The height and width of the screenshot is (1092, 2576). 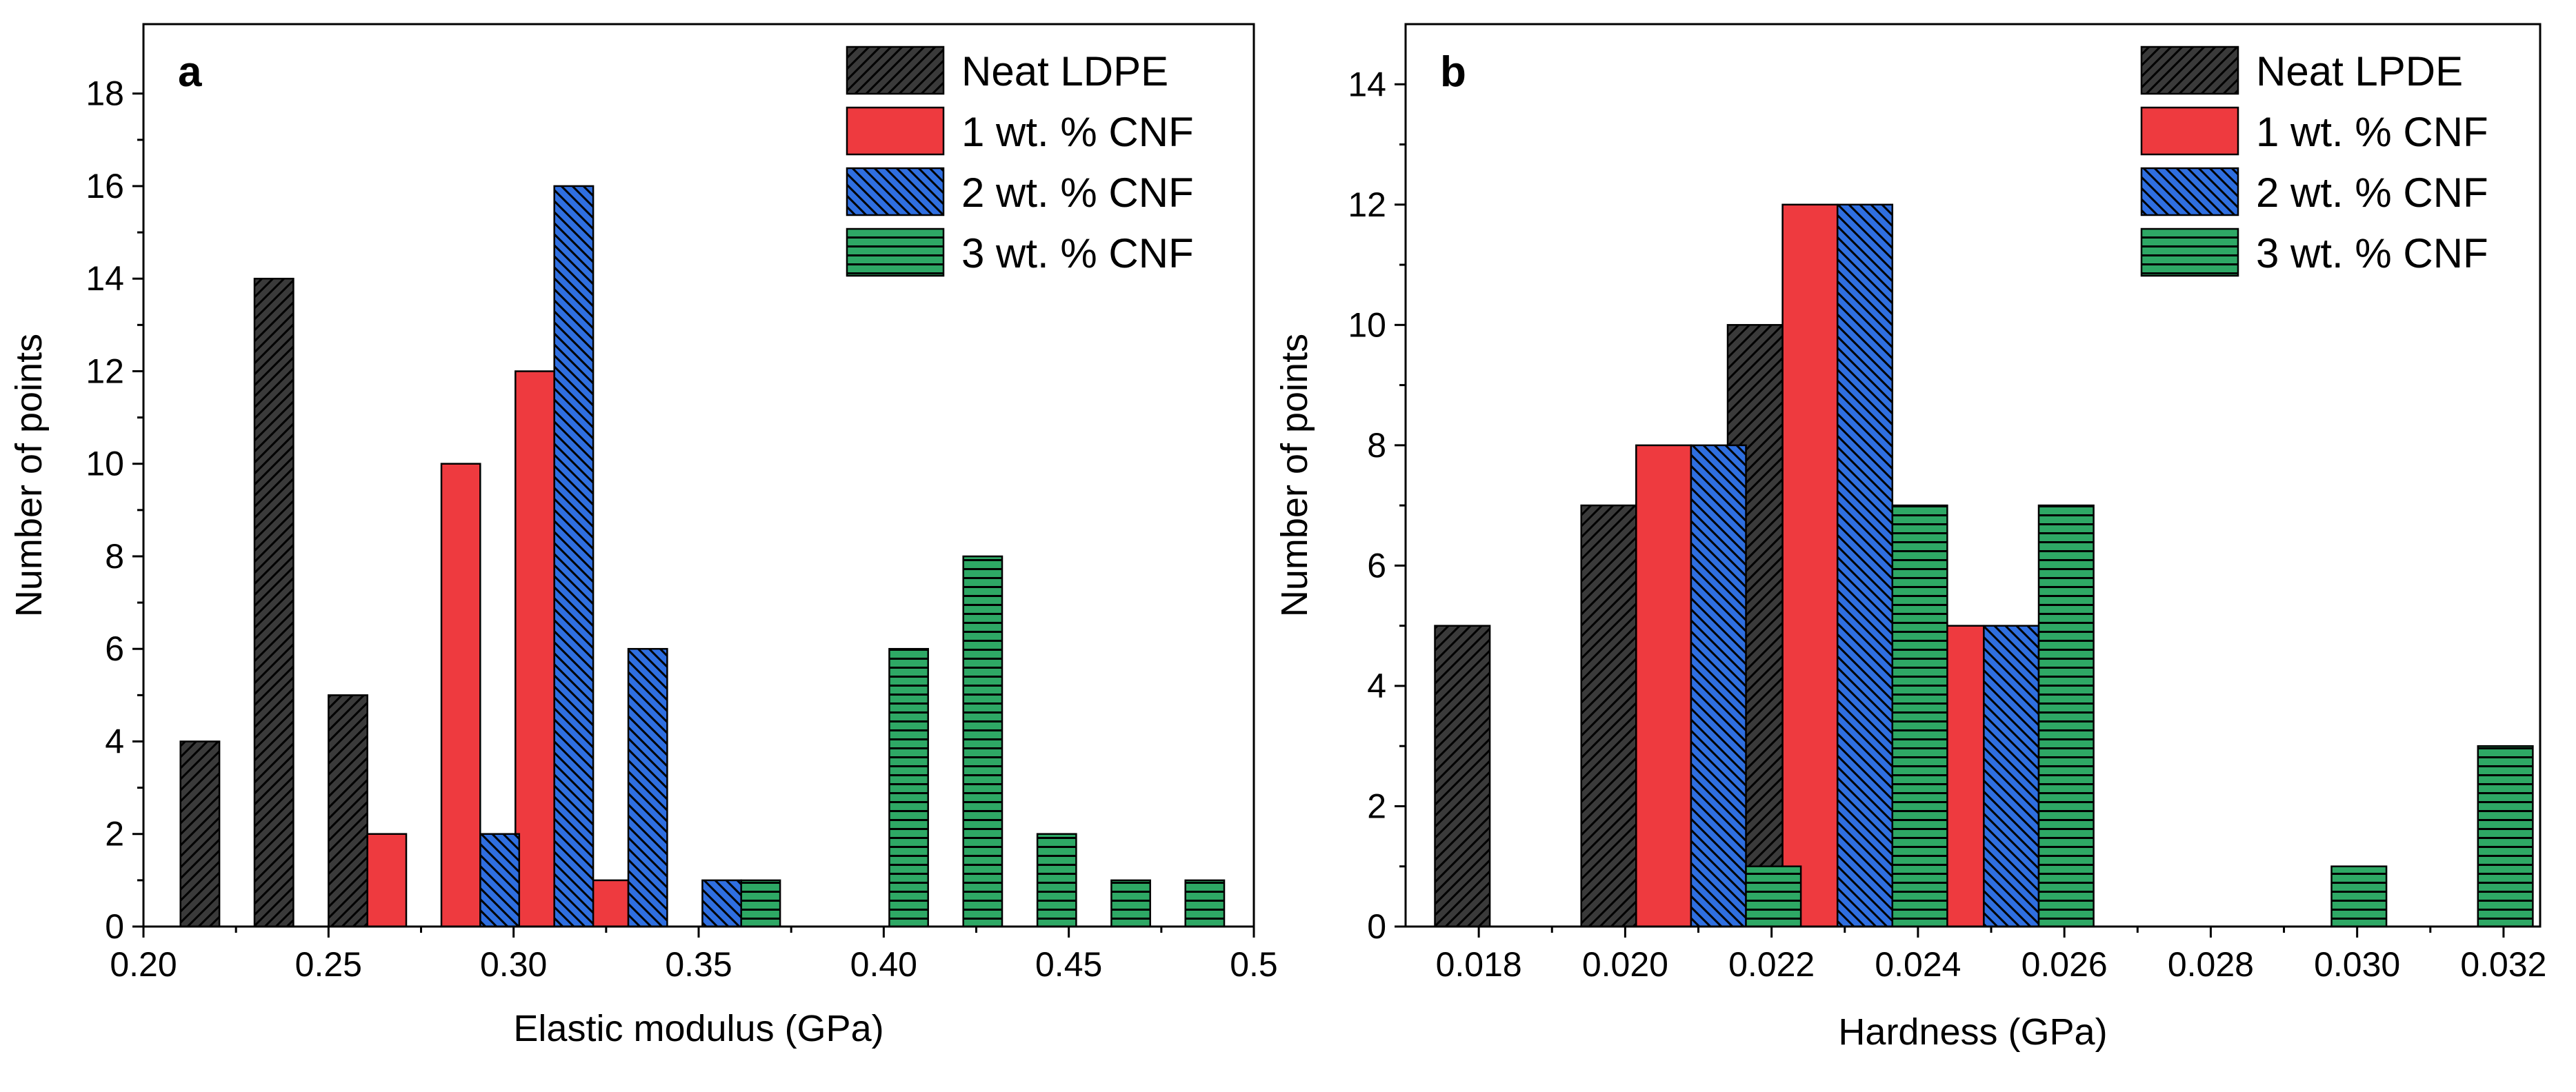 I want to click on x-tick-label: 0.030, so click(x=2357, y=964).